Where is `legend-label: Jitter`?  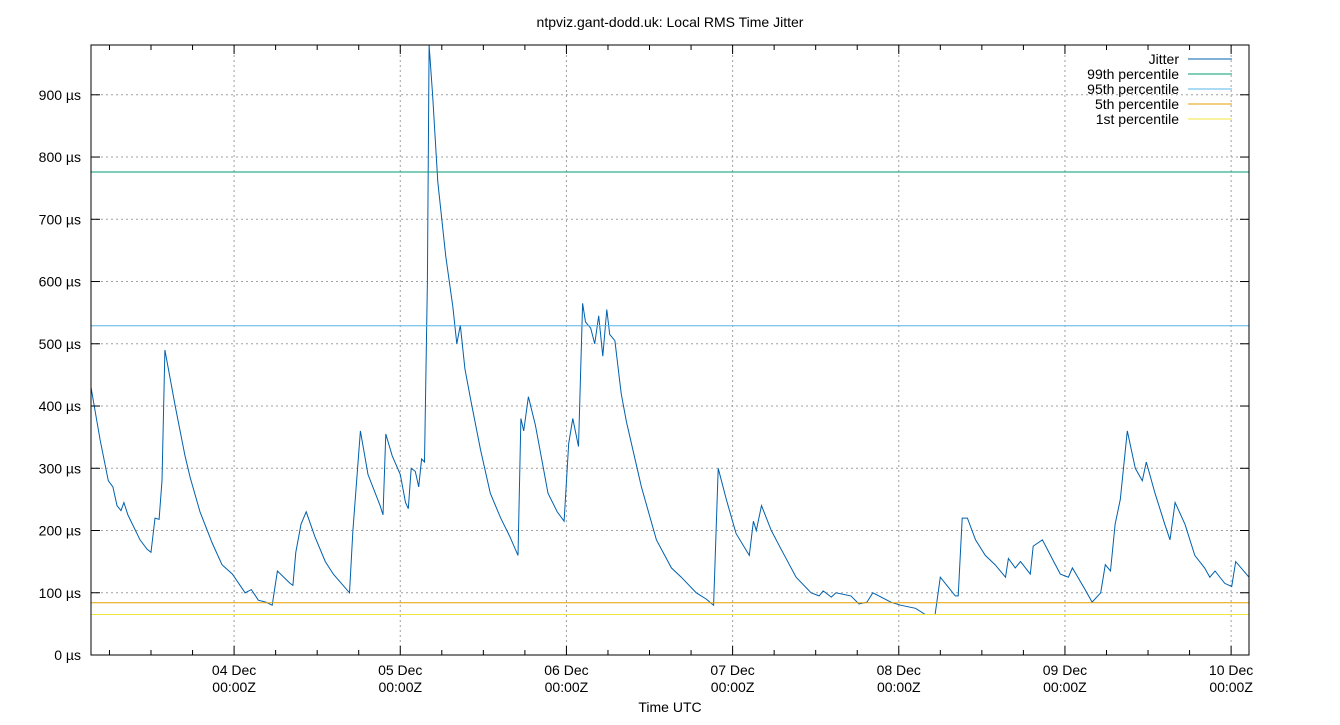 legend-label: Jitter is located at coordinates (1164, 59).